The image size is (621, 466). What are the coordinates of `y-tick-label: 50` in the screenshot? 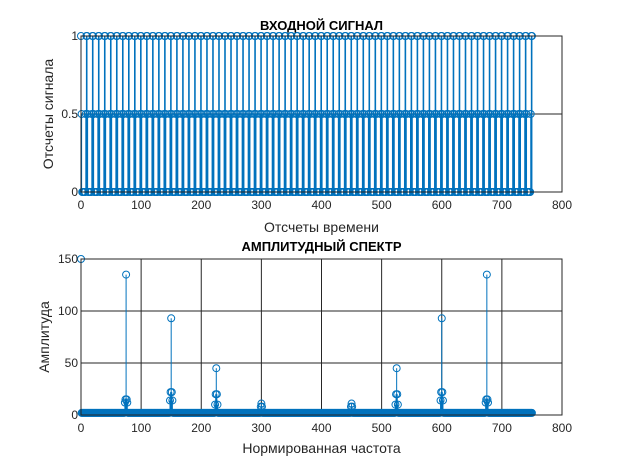 It's located at (72, 363).